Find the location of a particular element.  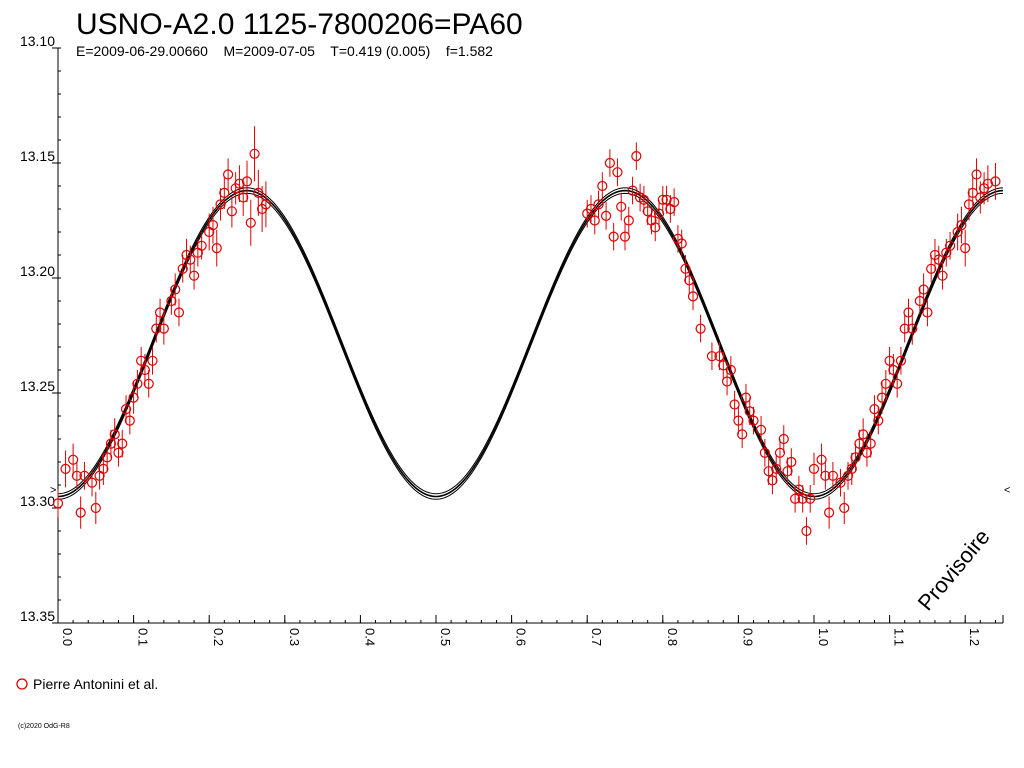

x-tick-label: 0.0 is located at coordinates (67, 637).